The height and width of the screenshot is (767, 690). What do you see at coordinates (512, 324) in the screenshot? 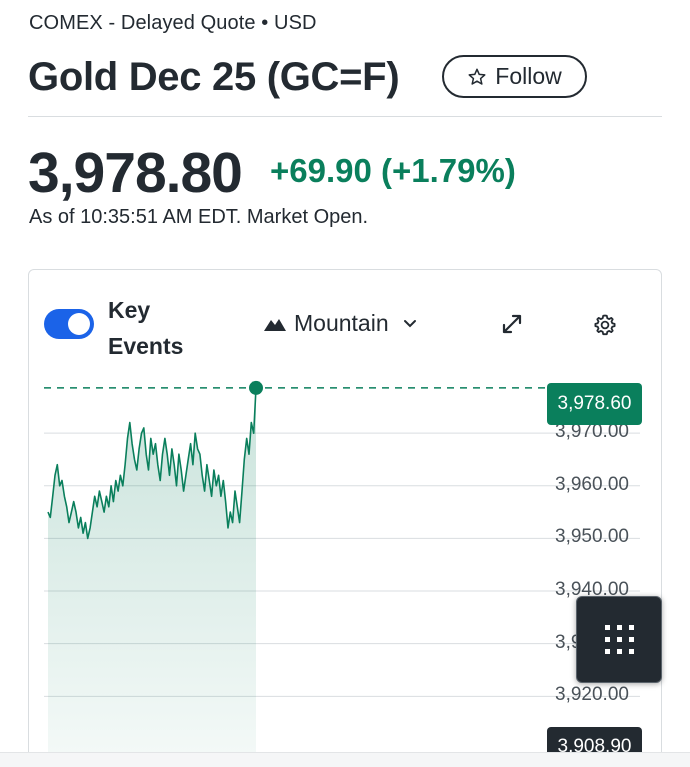
I see `expand-icon` at bounding box center [512, 324].